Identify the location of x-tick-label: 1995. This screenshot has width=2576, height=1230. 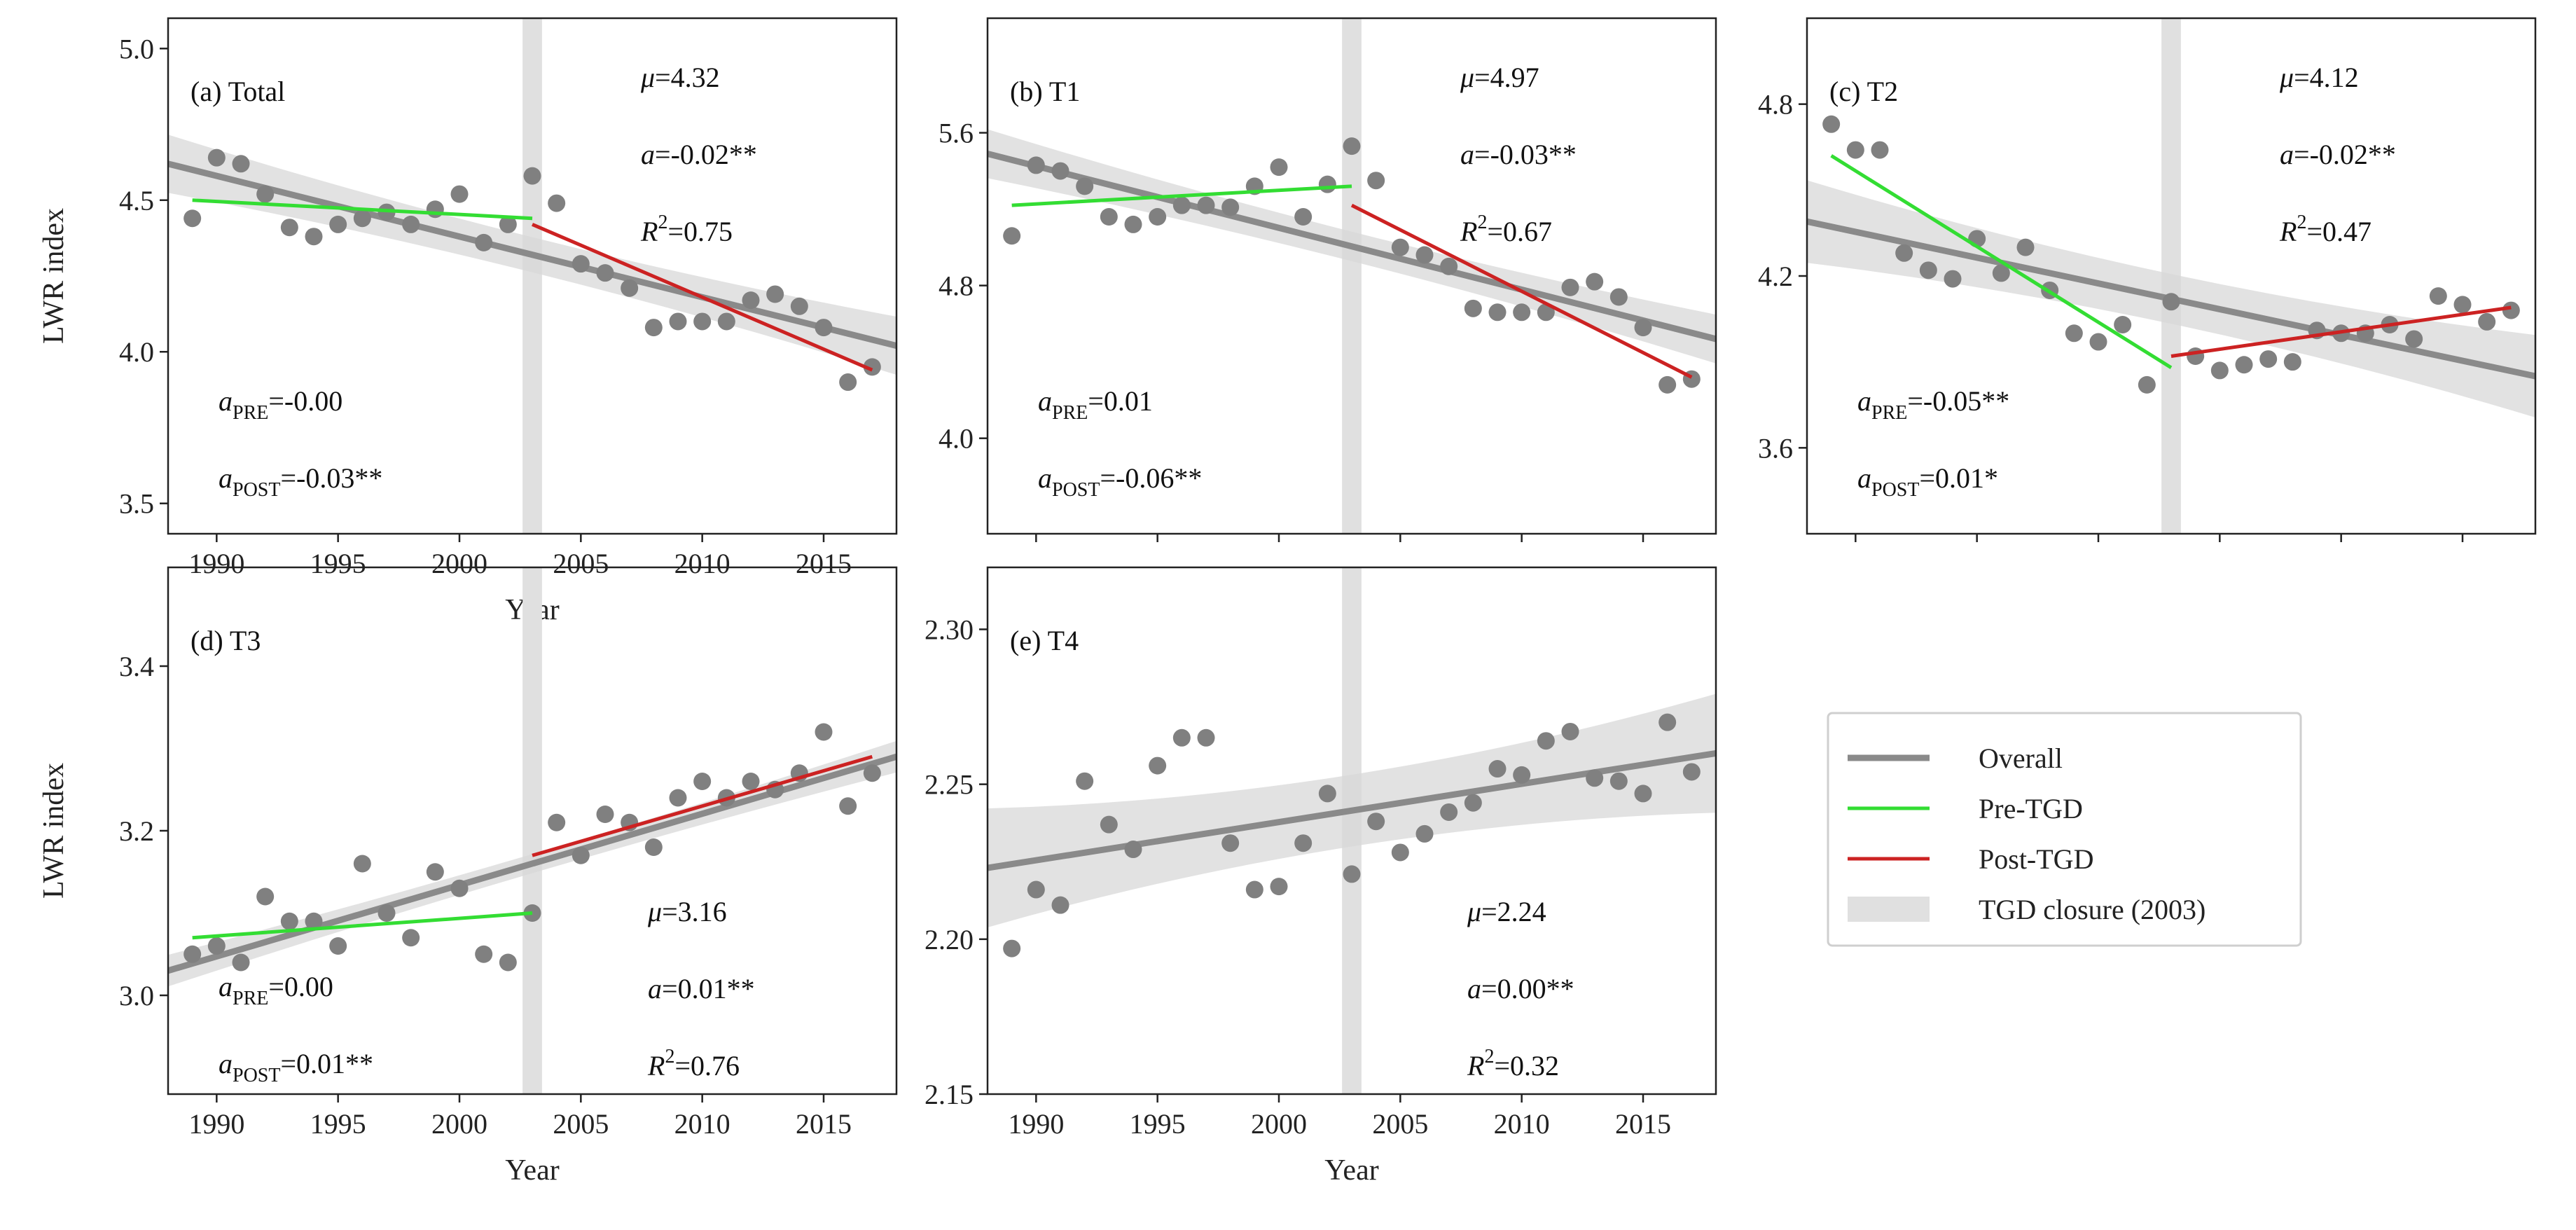
(1158, 1124).